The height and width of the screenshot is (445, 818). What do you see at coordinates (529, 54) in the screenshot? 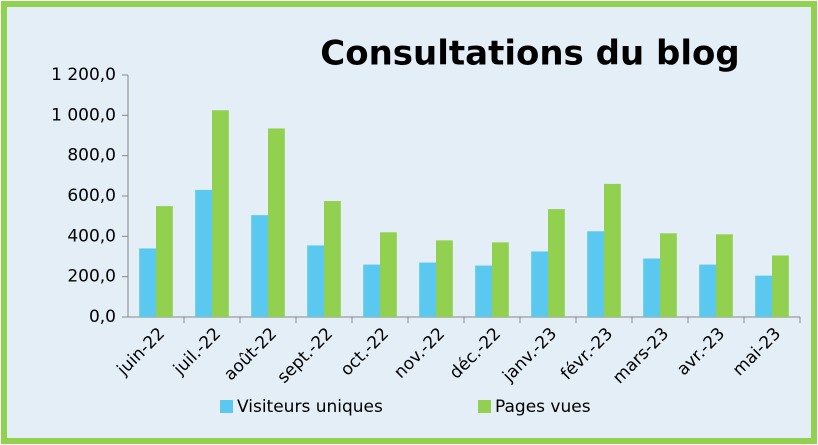
I see `chart-title: Consultations du blog` at bounding box center [529, 54].